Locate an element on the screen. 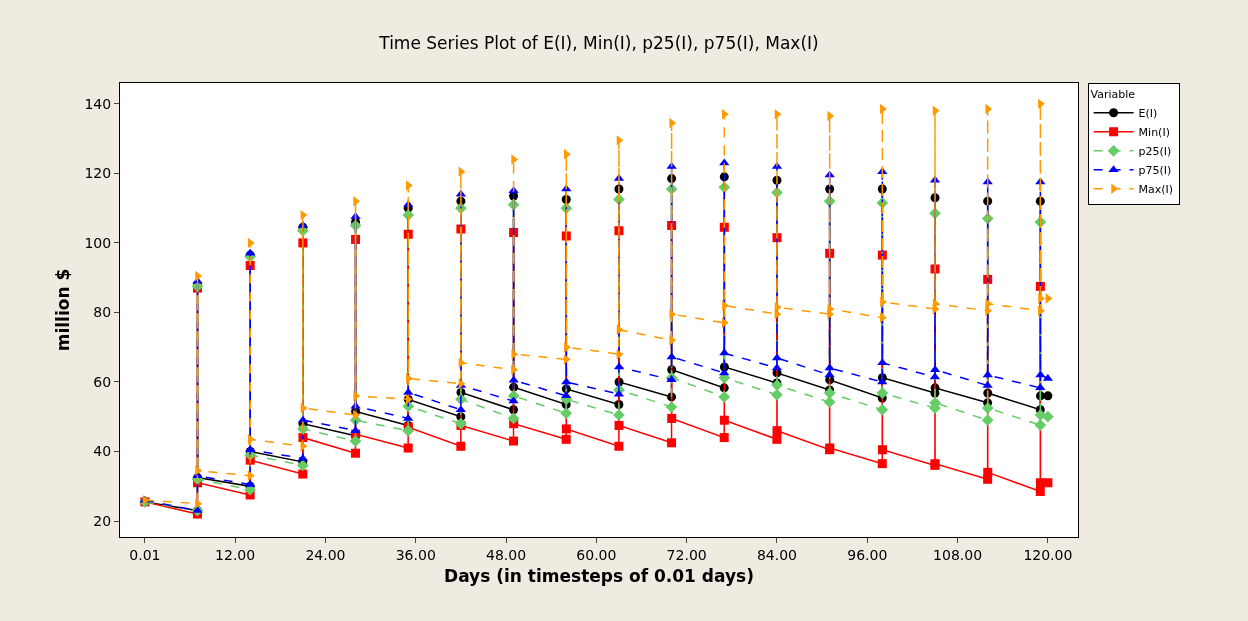 The width and height of the screenshot is (1248, 621). x-tick-label: 84.00 is located at coordinates (777, 554).